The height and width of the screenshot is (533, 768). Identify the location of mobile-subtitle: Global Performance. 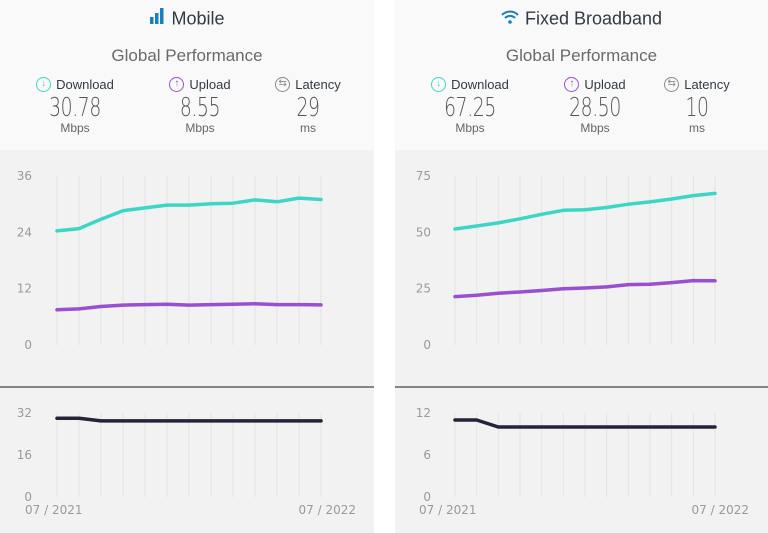
(187, 55).